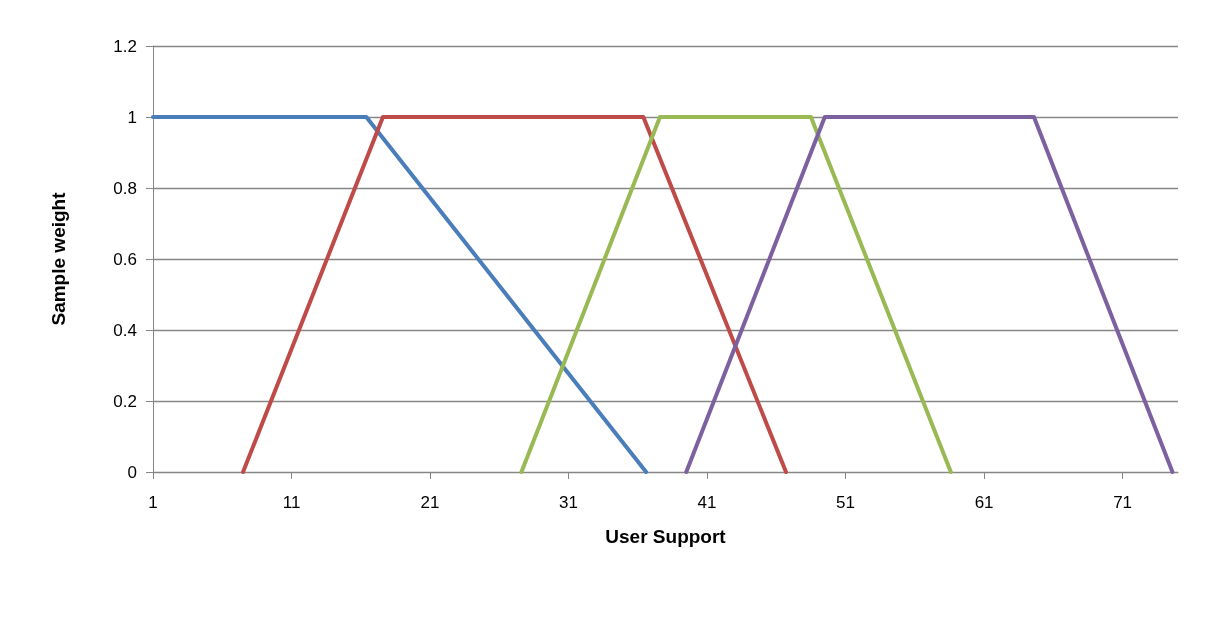 The width and height of the screenshot is (1218, 620). I want to click on x-axis-title: User Support, so click(666, 536).